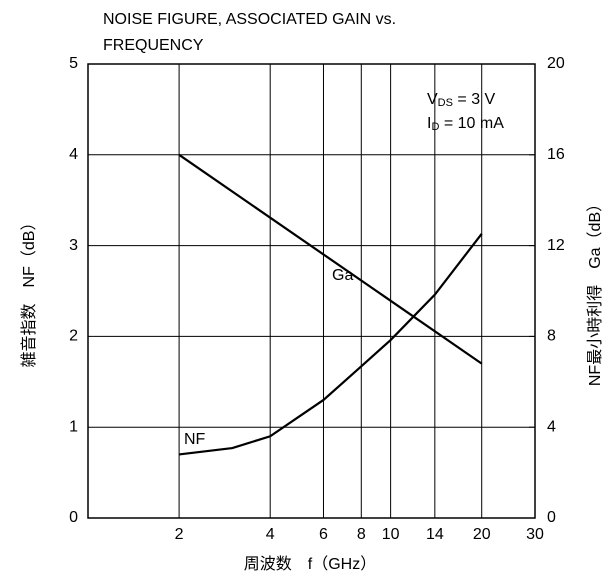 Image resolution: width=615 pixels, height=583 pixels. I want to click on y2-tick-label: 4, so click(551, 426).